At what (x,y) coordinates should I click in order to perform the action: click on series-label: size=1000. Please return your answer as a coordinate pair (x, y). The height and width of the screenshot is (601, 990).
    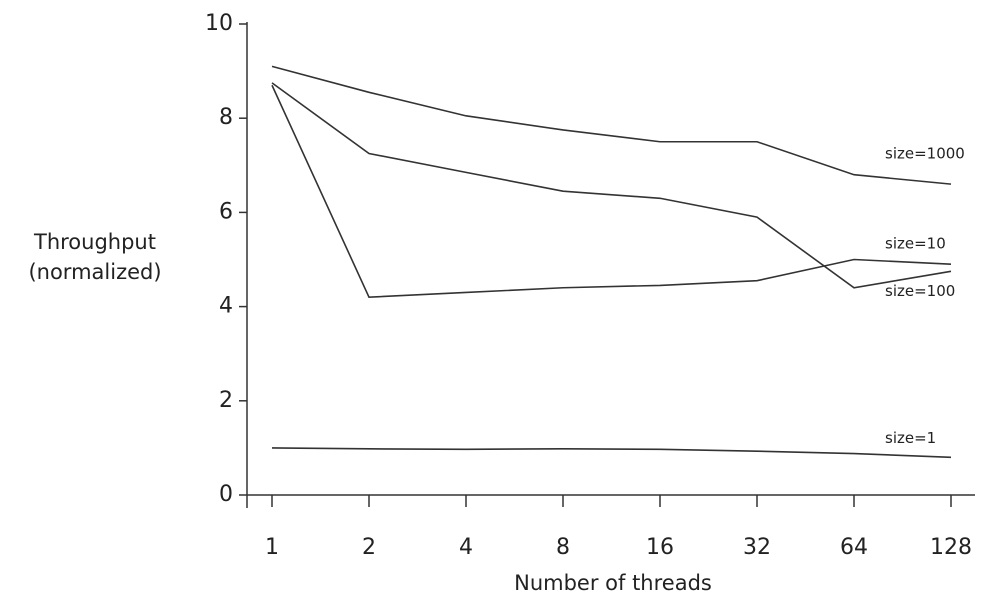
    Looking at the image, I should click on (925, 154).